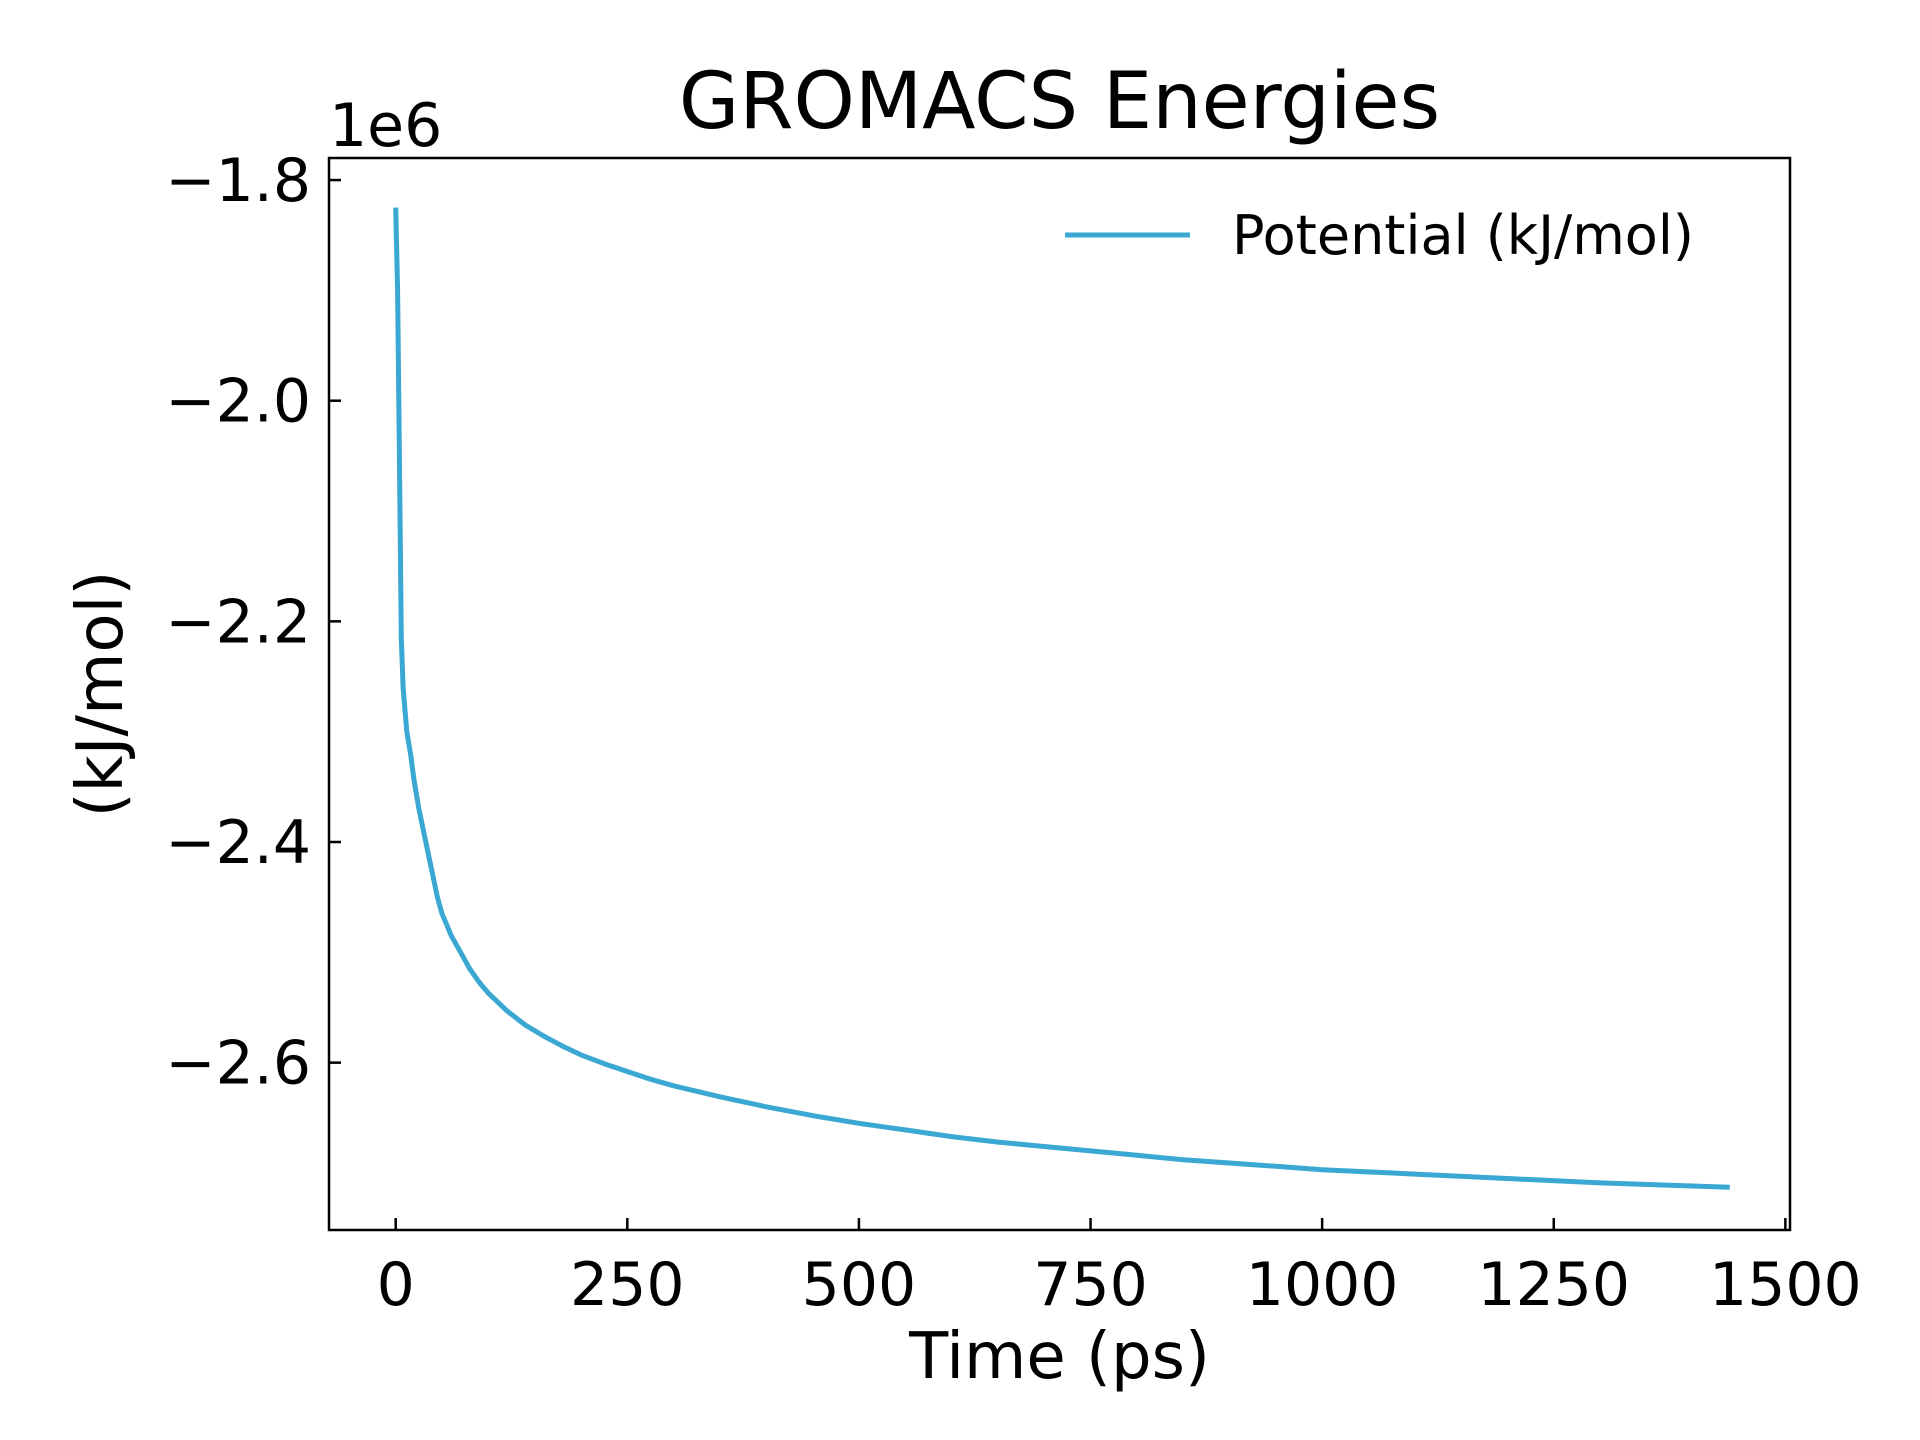 This screenshot has height=1440, width=1920. What do you see at coordinates (1785, 1285) in the screenshot?
I see `x-tick-label: 1500` at bounding box center [1785, 1285].